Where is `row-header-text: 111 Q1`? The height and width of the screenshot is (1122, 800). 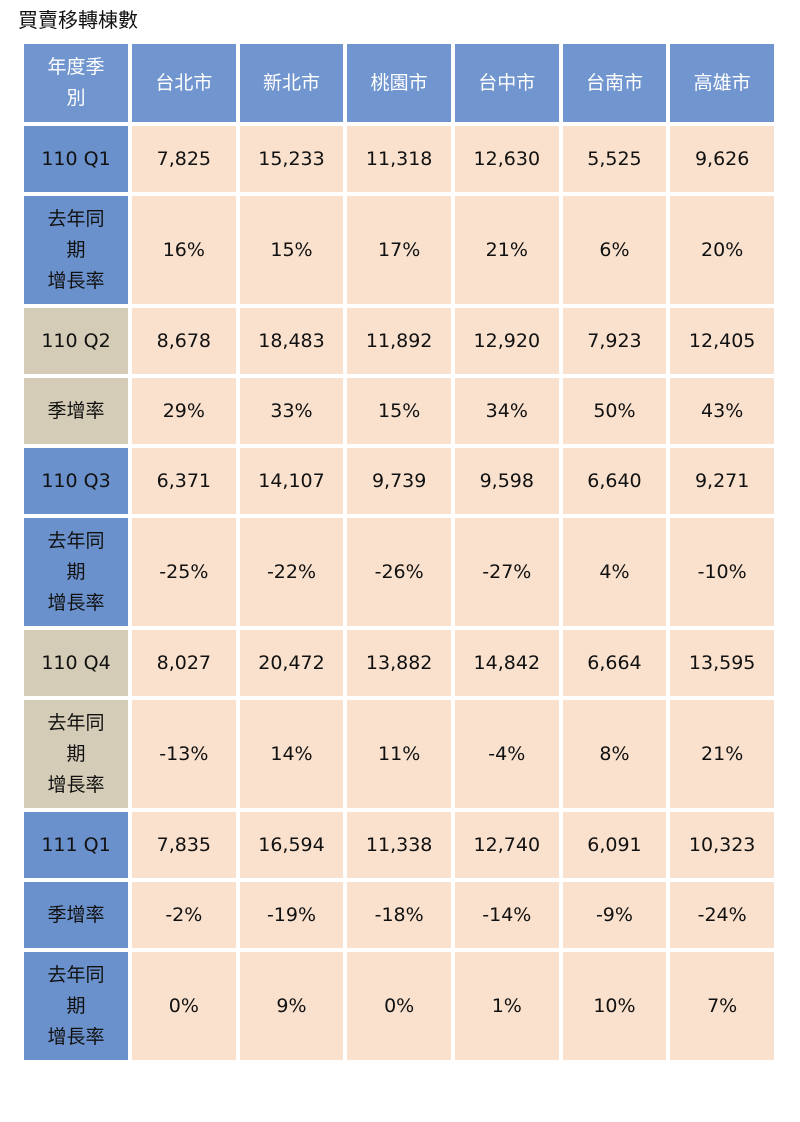 row-header-text: 111 Q1 is located at coordinates (76, 844).